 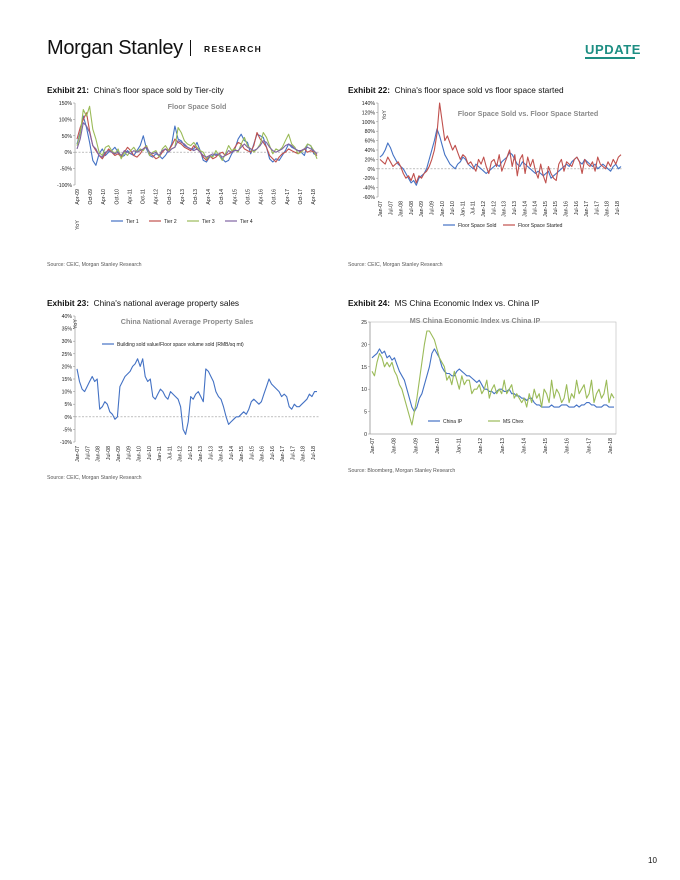 What do you see at coordinates (248, 197) in the screenshot?
I see `x-tick-label: Oct-15` at bounding box center [248, 197].